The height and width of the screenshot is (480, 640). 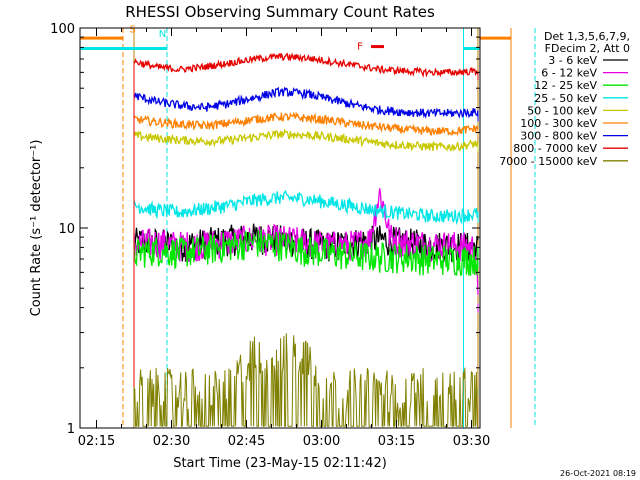 What do you see at coordinates (587, 36) in the screenshot?
I see `legend-header-line: Det 1,3,5,6,7,9,` at bounding box center [587, 36].